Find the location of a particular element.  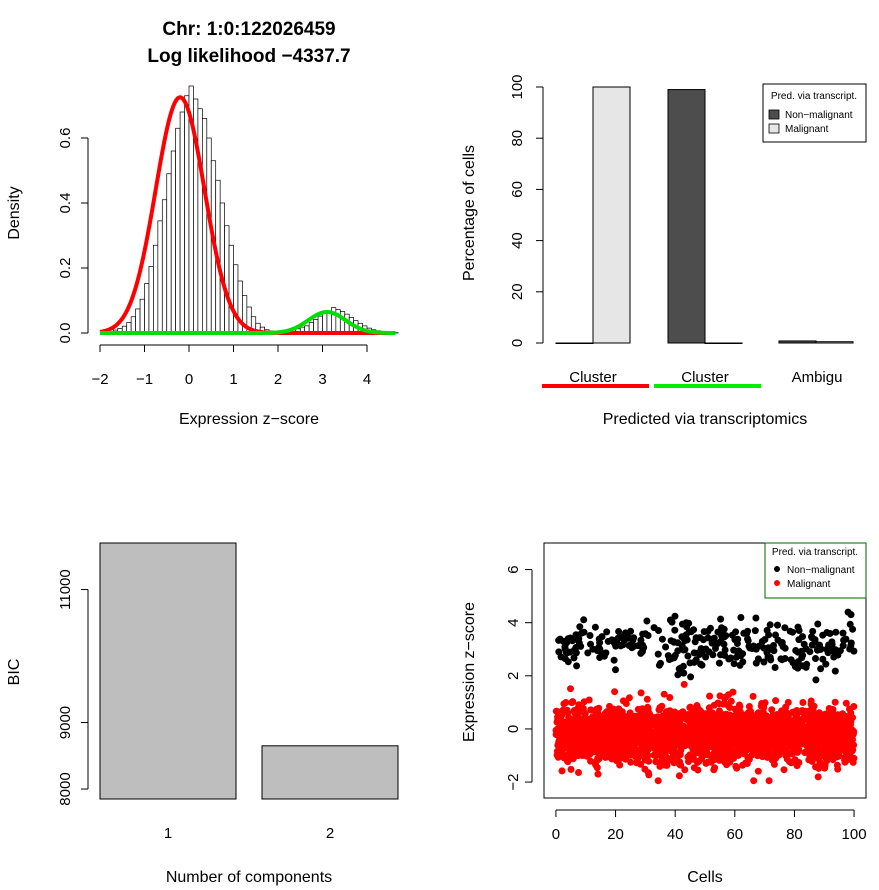

bar-non-malignant is located at coordinates (686, 216).